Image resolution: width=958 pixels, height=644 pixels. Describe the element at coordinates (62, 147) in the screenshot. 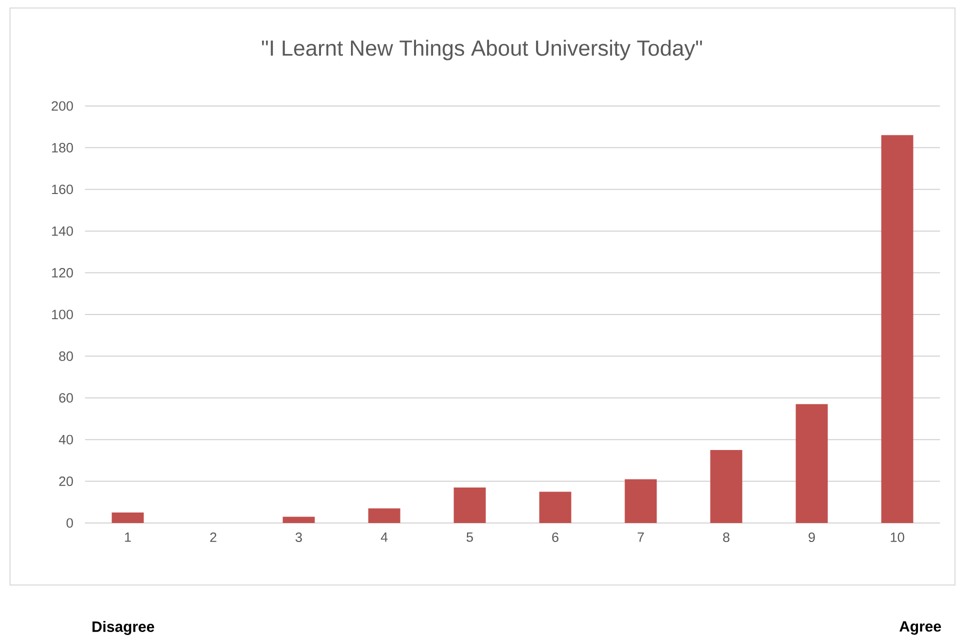

I see `y-tick-label: 180` at that location.